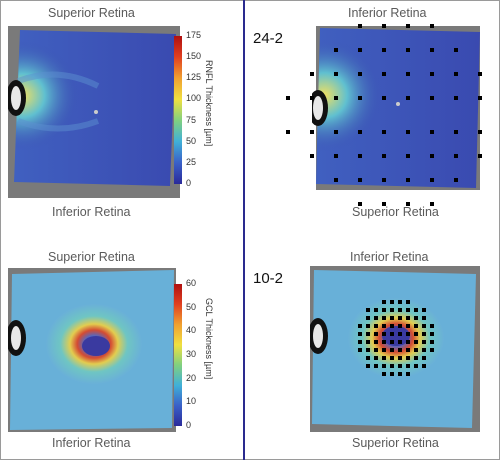 The width and height of the screenshot is (500, 460). Describe the element at coordinates (191, 306) in the screenshot. I see `gcl-tick-label: 50` at that location.